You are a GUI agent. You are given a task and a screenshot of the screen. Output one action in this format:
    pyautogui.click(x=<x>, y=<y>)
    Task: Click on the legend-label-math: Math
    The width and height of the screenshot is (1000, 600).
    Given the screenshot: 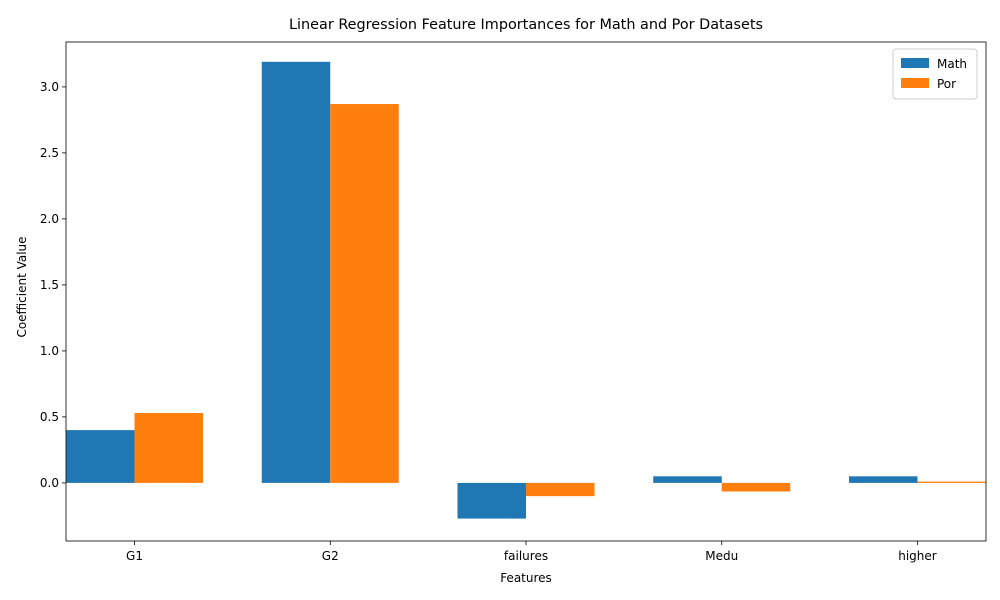 What is the action you would take?
    pyautogui.click(x=952, y=64)
    